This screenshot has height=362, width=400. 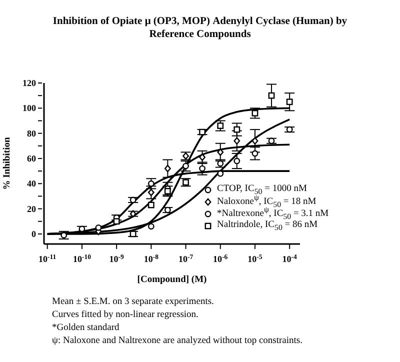 I want to click on y-tick-label: 80, so click(x=31, y=133).